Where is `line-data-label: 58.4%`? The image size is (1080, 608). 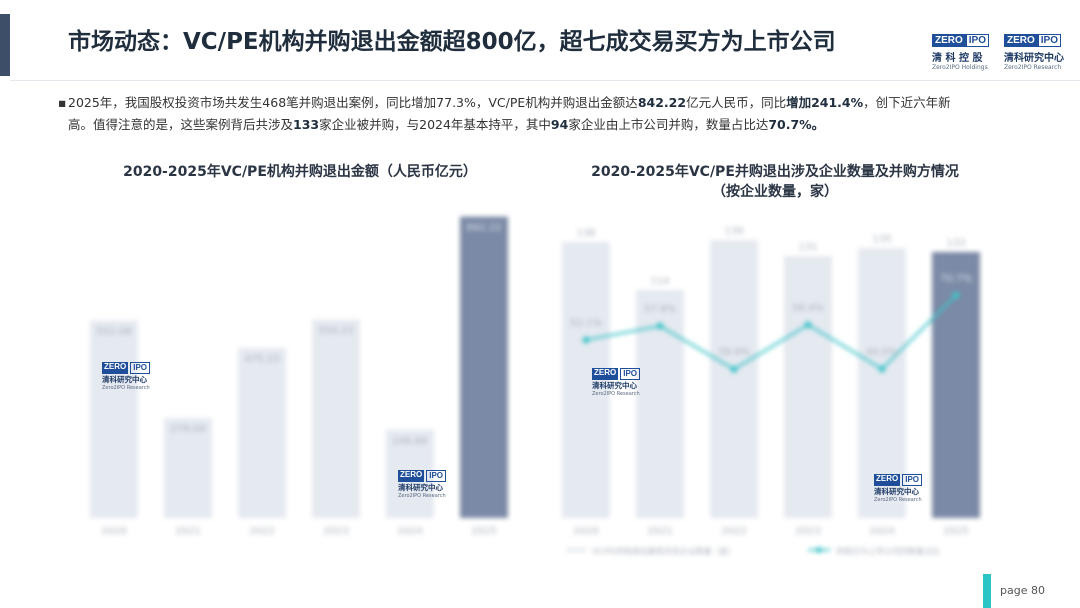
line-data-label: 58.4% is located at coordinates (808, 308).